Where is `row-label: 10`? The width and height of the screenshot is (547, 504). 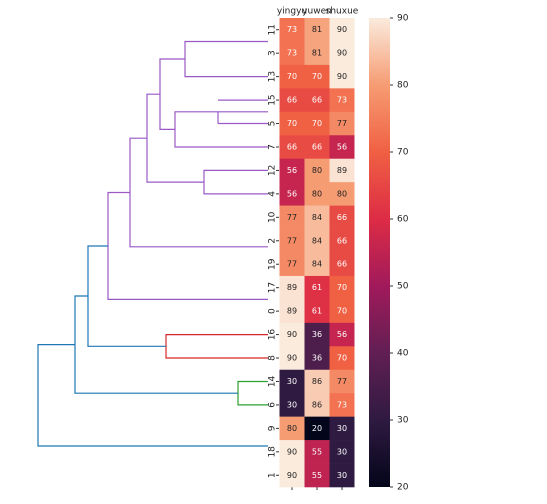
row-label: 10 is located at coordinates (273, 217).